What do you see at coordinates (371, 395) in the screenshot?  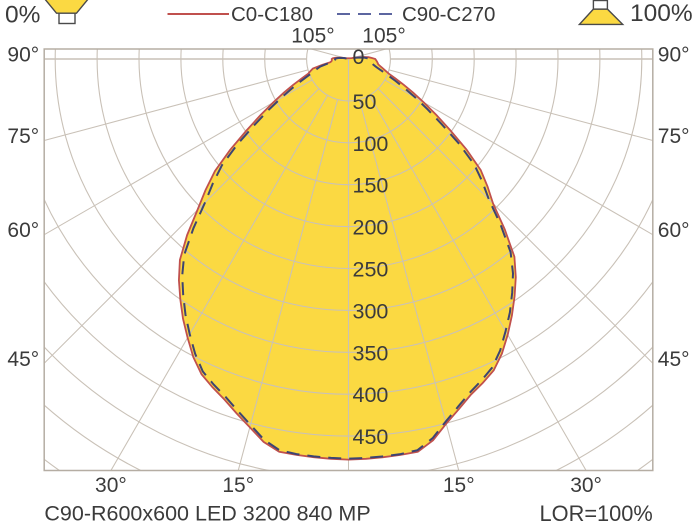 I see `ring-value-label: 400` at bounding box center [371, 395].